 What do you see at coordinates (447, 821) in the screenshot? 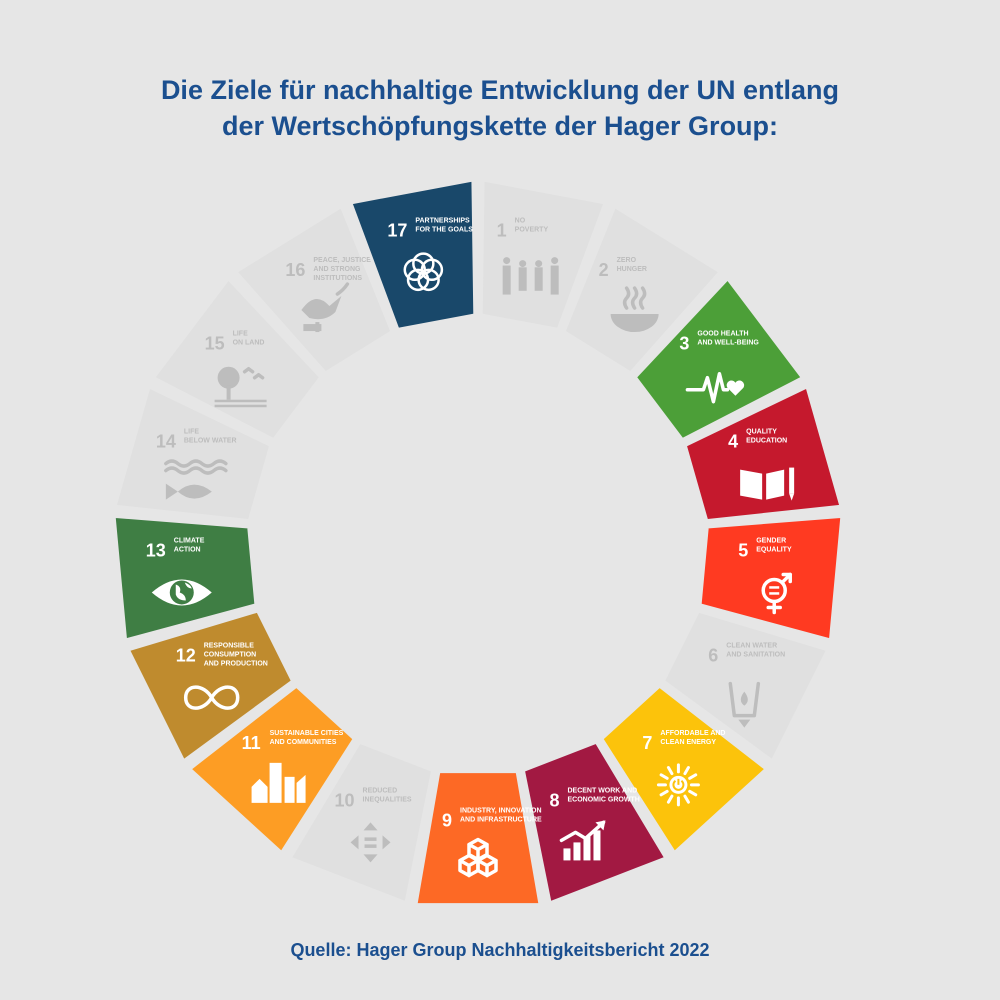
I see `sdg-number-9: 9` at bounding box center [447, 821].